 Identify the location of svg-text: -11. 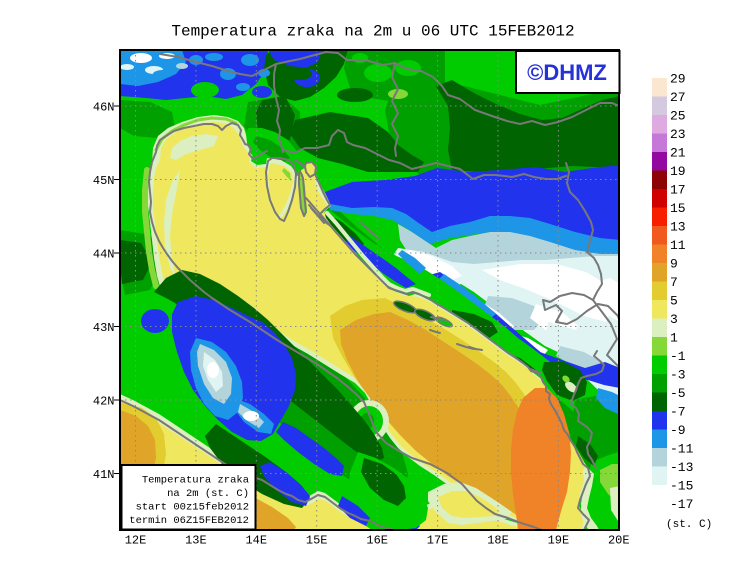
(682, 449).